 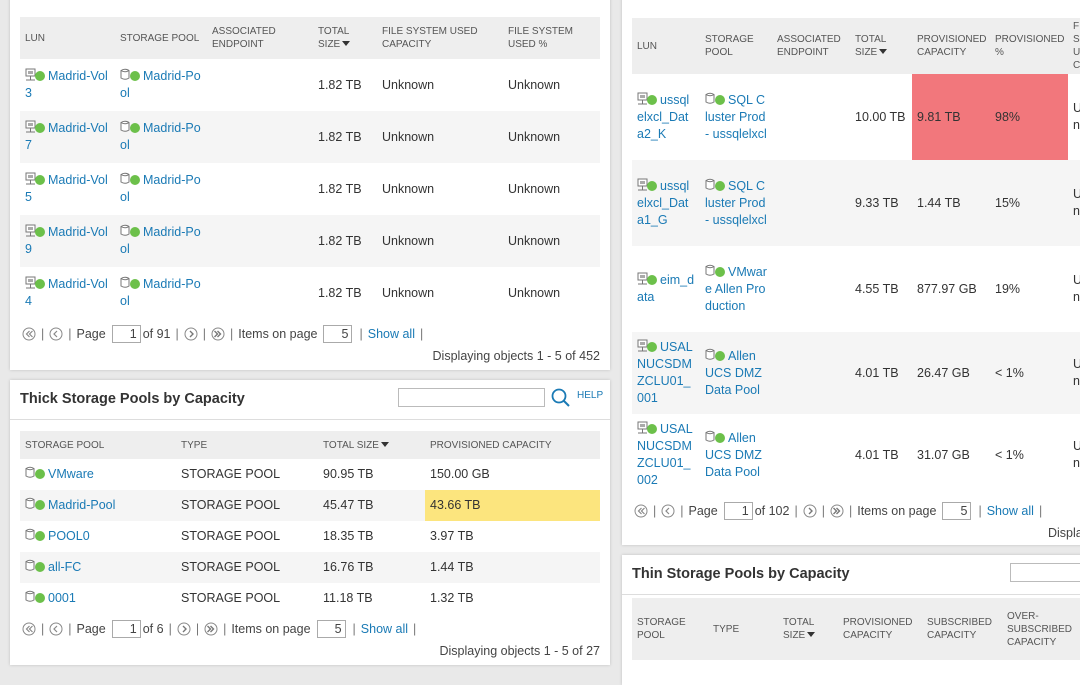 What do you see at coordinates (310, 505) in the screenshot?
I see `table-row: Madrid-Pool STORAGE POOL 45.47 TB 43.66 TB` at bounding box center [310, 505].